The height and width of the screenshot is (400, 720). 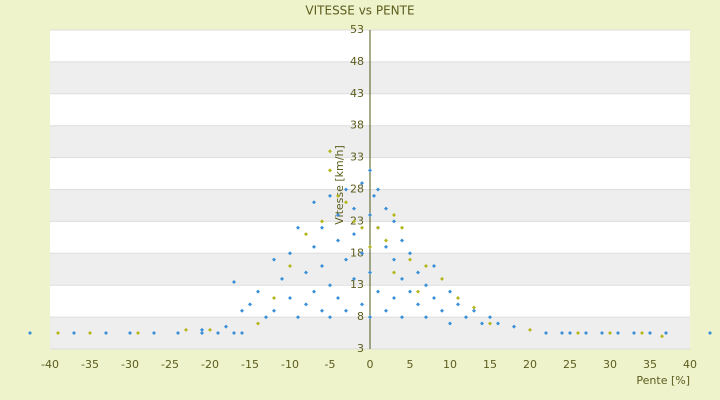 I want to click on chart-title: VITESSE vs PENTE, so click(x=359, y=11).